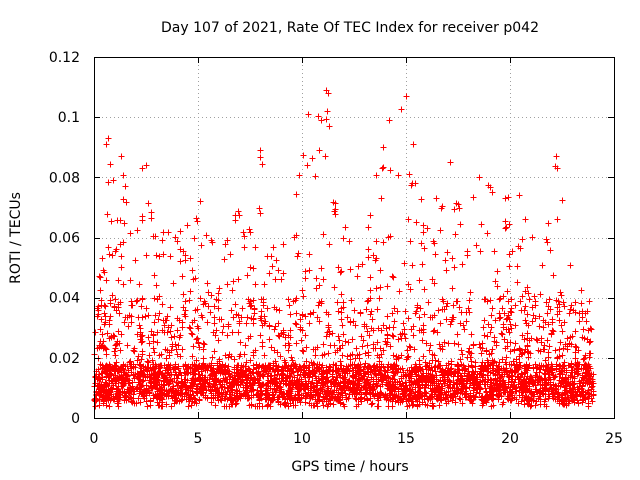 The width and height of the screenshot is (640, 480). What do you see at coordinates (510, 439) in the screenshot?
I see `x-tick-label: 20` at bounding box center [510, 439].